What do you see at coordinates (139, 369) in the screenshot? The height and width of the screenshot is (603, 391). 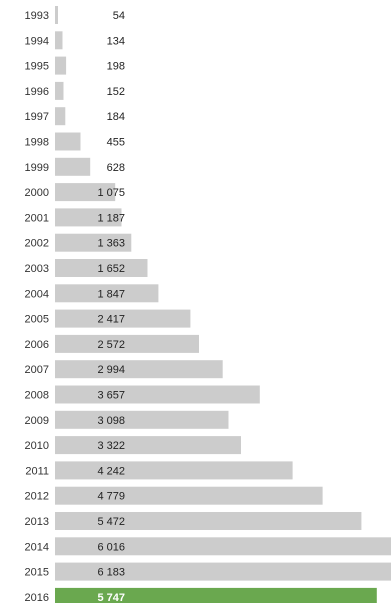 I see `bar-2007` at bounding box center [139, 369].